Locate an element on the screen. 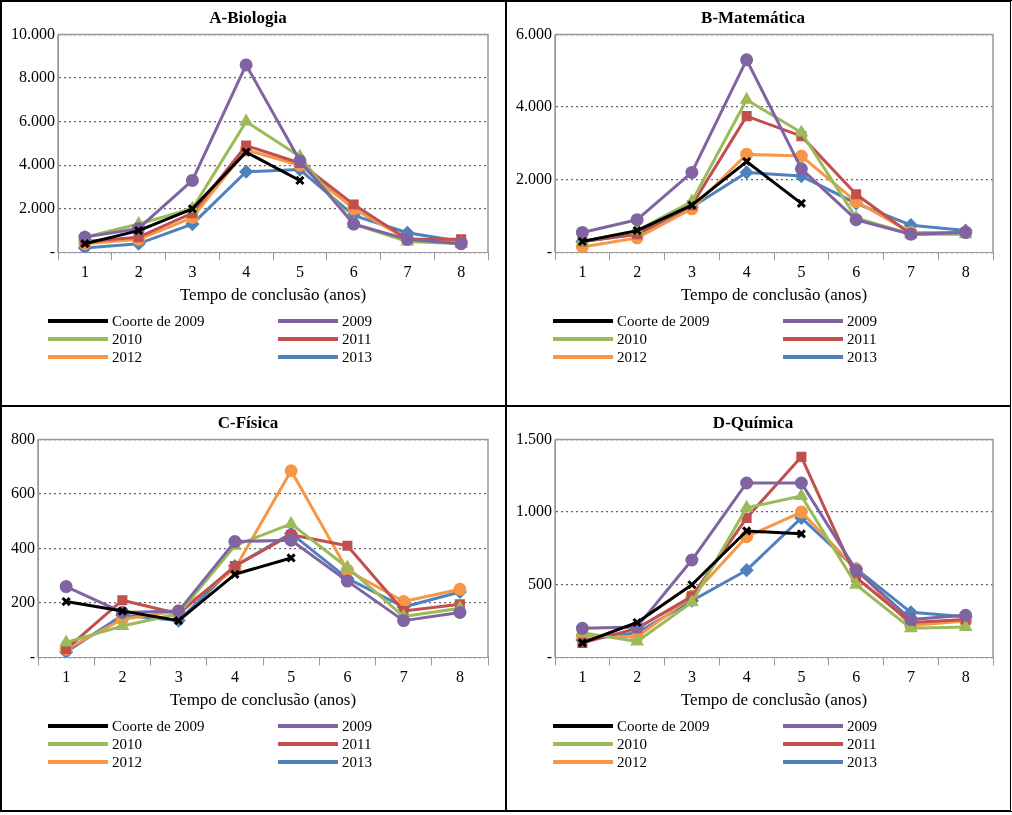  y-tick-label: 200 is located at coordinates (23, 602).